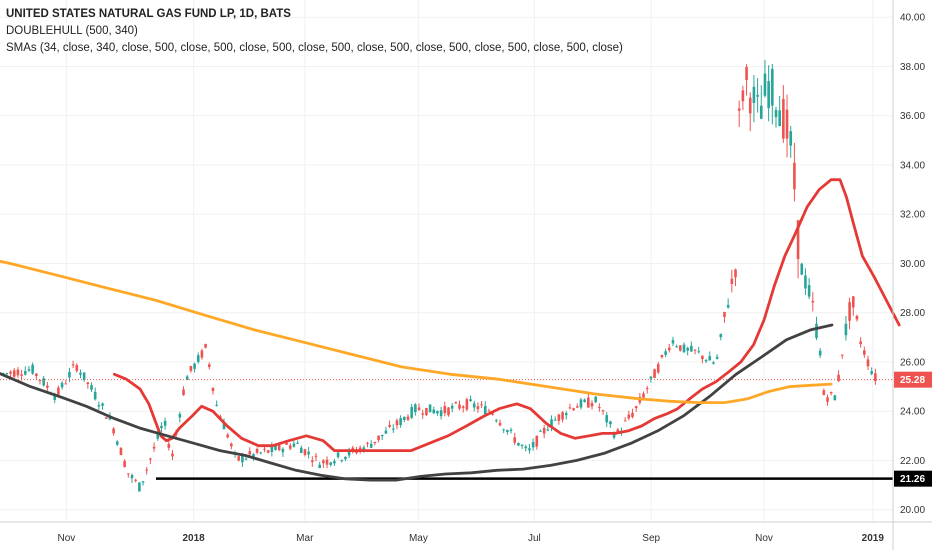 This screenshot has height=550, width=932. Describe the element at coordinates (912, 461) in the screenshot. I see `price-tick-label: 22.00` at that location.